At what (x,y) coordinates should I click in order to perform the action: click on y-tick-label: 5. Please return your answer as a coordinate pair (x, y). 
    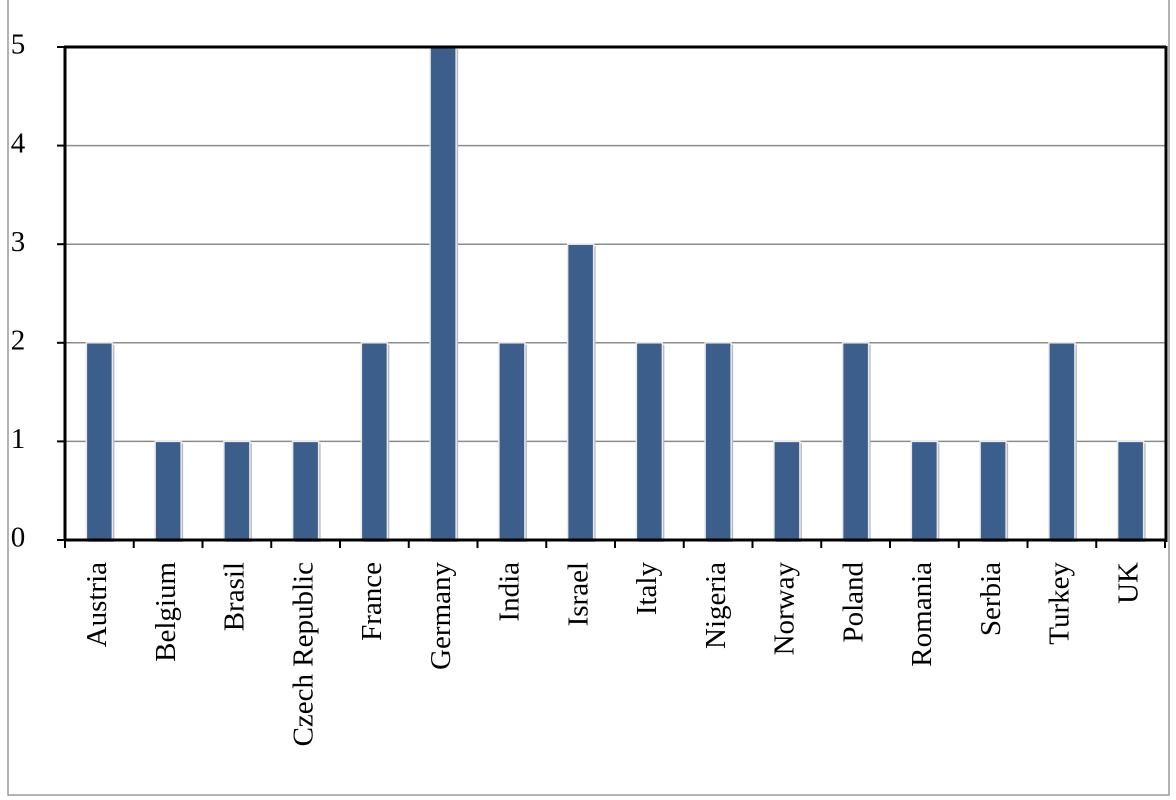
    Looking at the image, I should click on (18, 45).